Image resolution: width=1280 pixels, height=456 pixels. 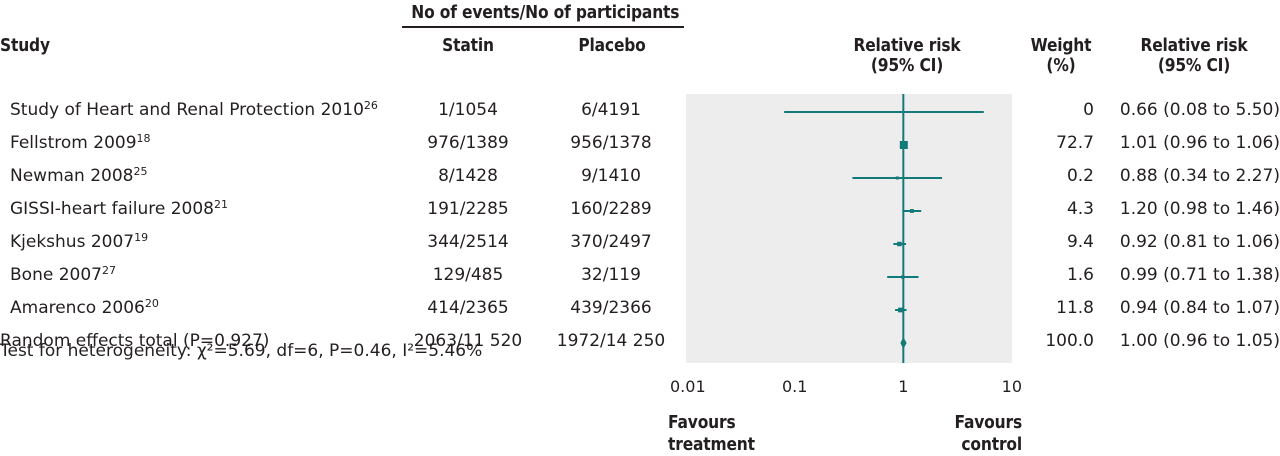 What do you see at coordinates (468, 341) in the screenshot?
I see `statin-events: 2063/11 520` at bounding box center [468, 341].